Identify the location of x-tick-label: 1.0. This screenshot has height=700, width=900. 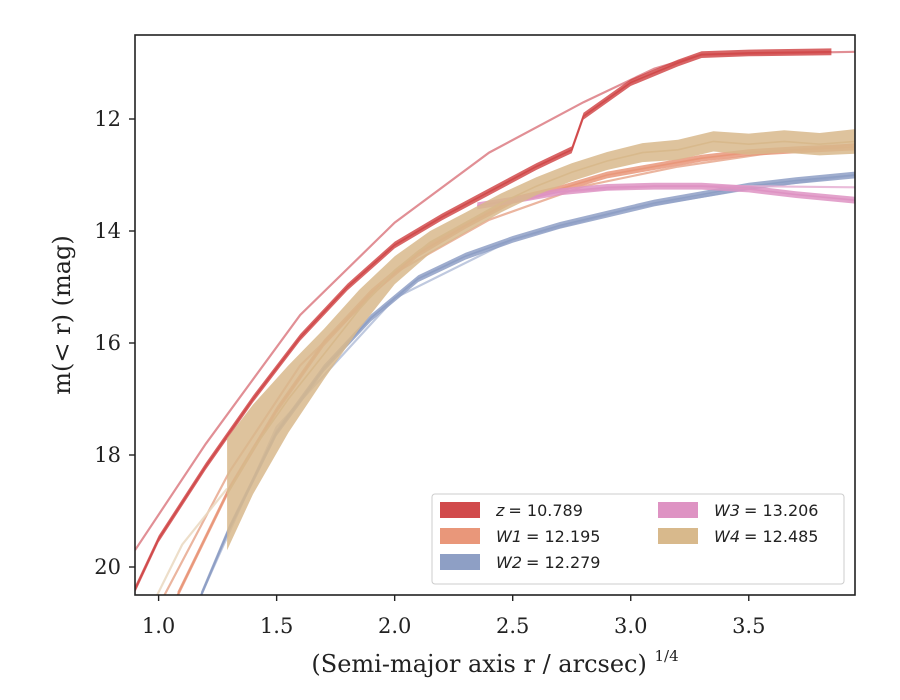
(158, 626).